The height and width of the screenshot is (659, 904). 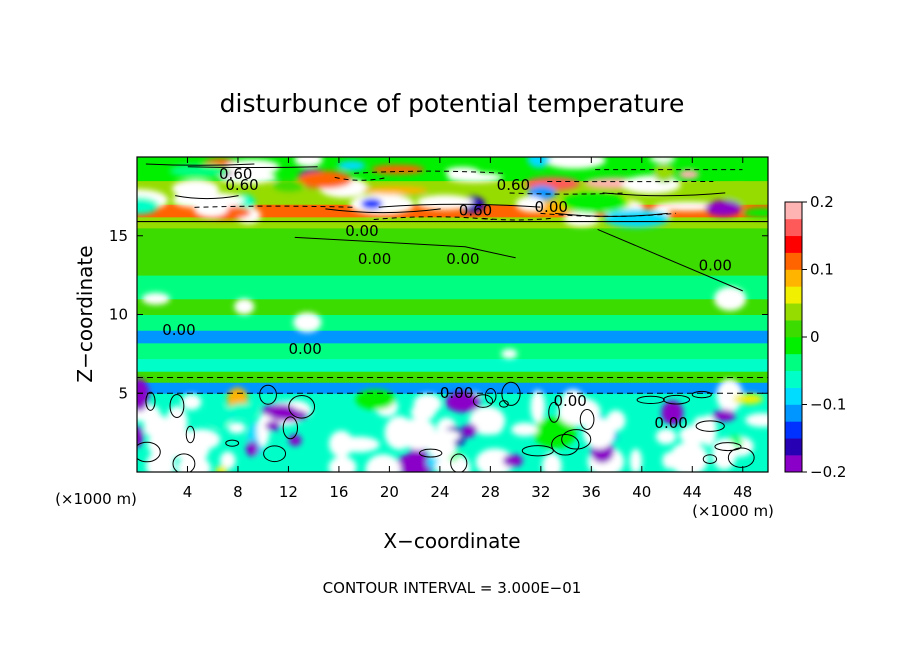 I want to click on colorbar-ticks: 0.20.10−0.1−0.2, so click(x=824, y=337).